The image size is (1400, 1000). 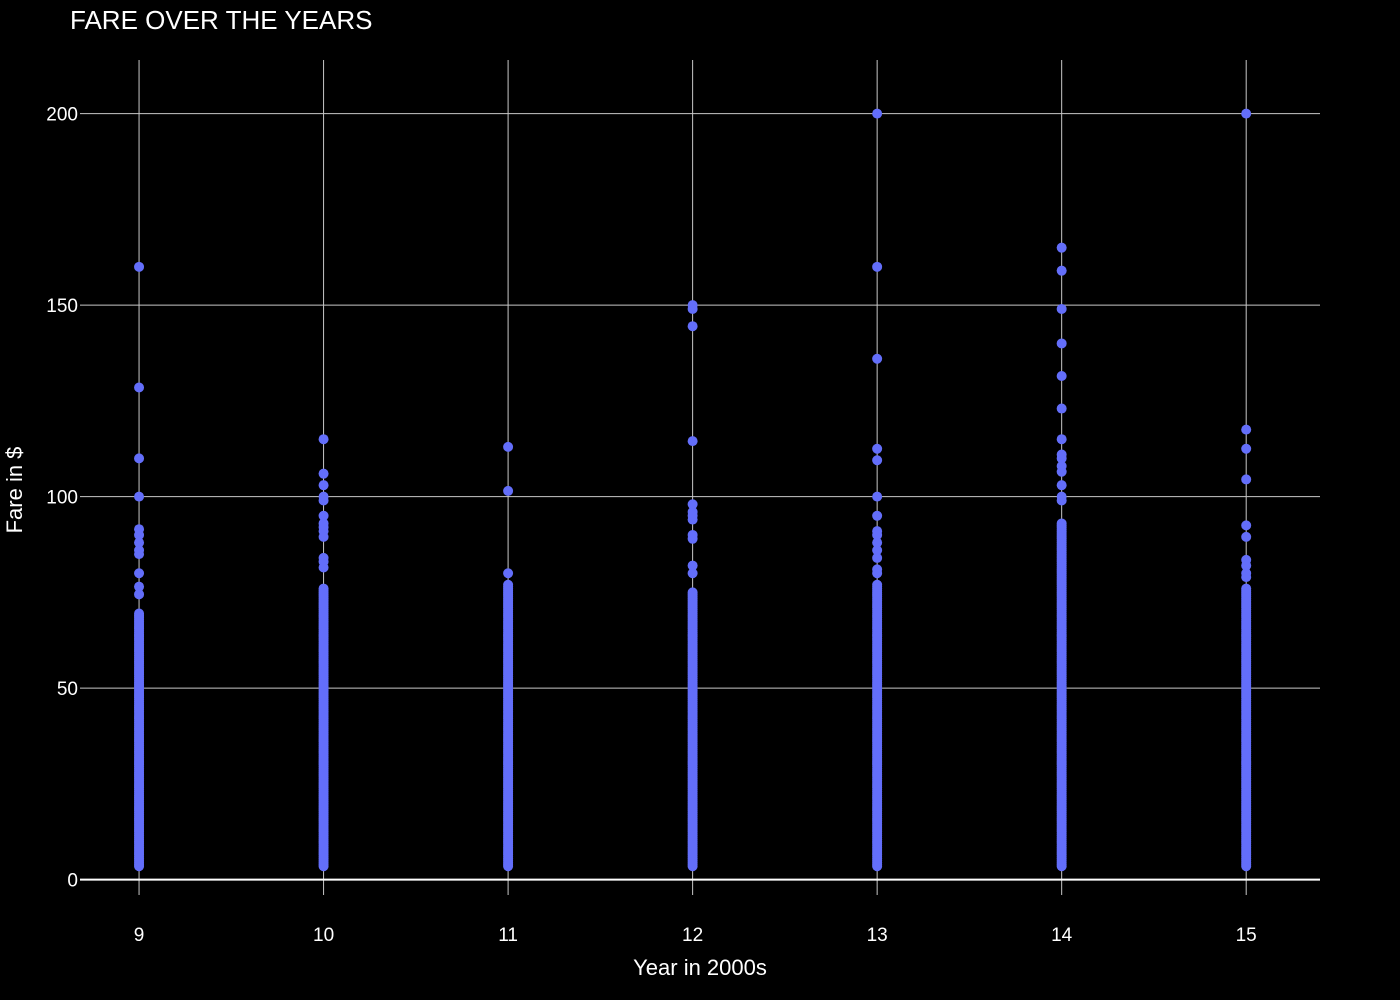 What do you see at coordinates (62, 306) in the screenshot?
I see `y-tick-label: 150` at bounding box center [62, 306].